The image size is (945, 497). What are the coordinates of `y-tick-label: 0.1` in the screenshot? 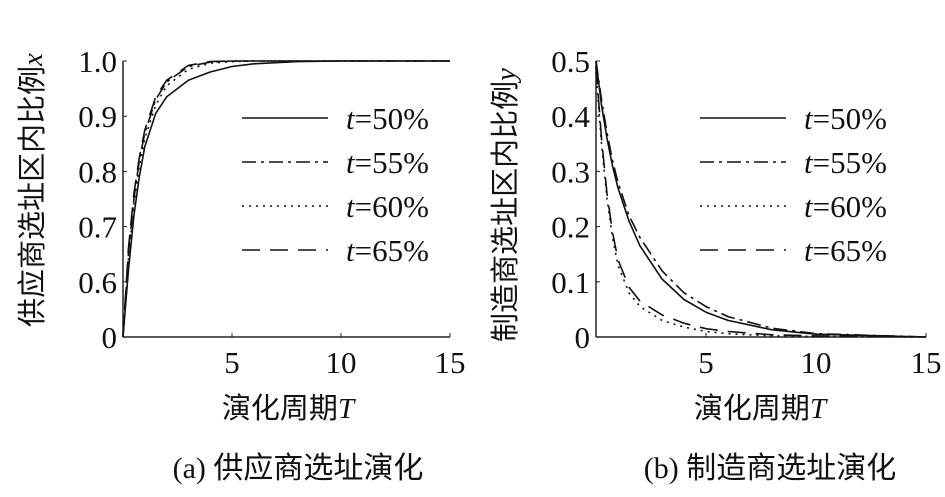 It's located at (570, 282).